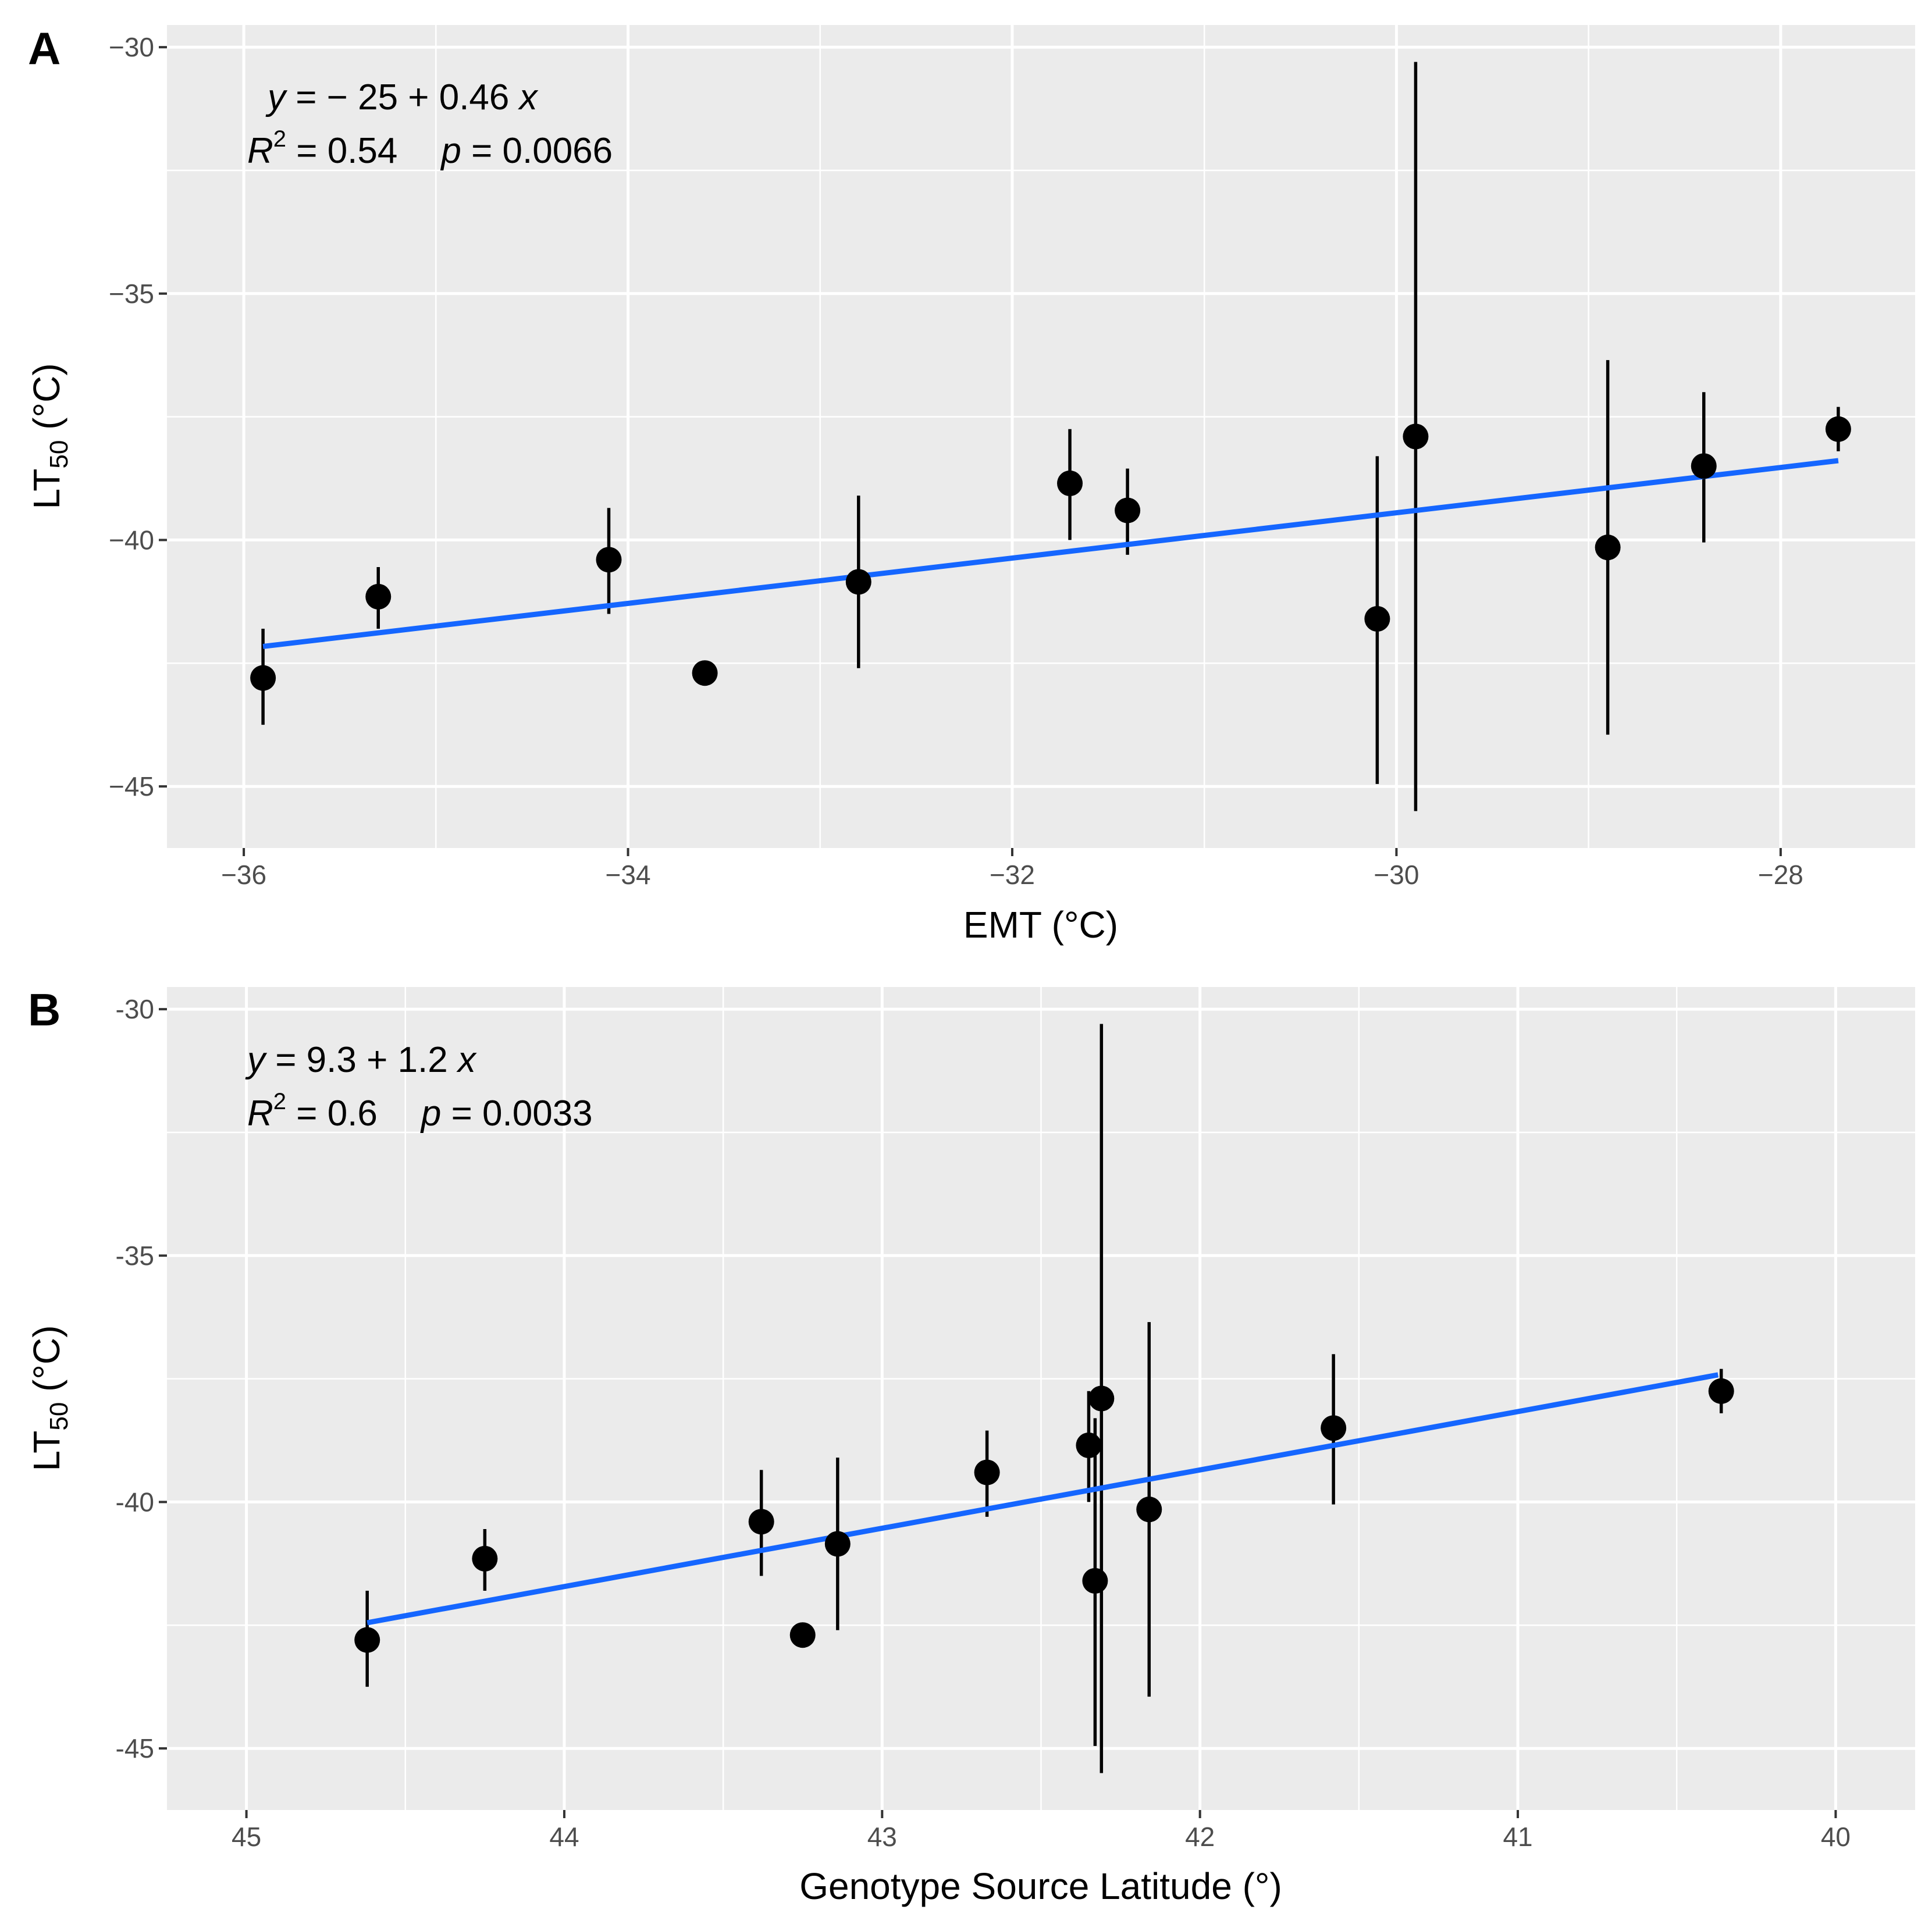  Describe the element at coordinates (430, 148) in the screenshot. I see `panel-a-r2-p: R2 = 0.54 p = 0.0066` at that location.